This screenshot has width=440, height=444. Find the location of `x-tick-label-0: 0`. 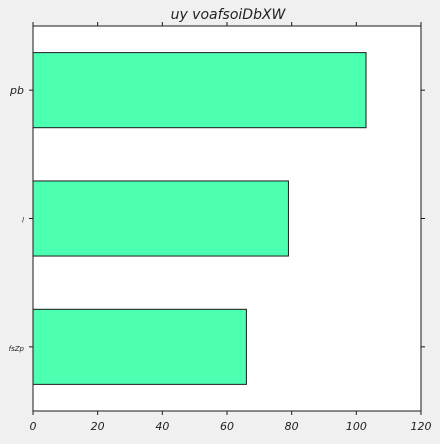

x-tick-label-0: 0 is located at coordinates (33, 426).